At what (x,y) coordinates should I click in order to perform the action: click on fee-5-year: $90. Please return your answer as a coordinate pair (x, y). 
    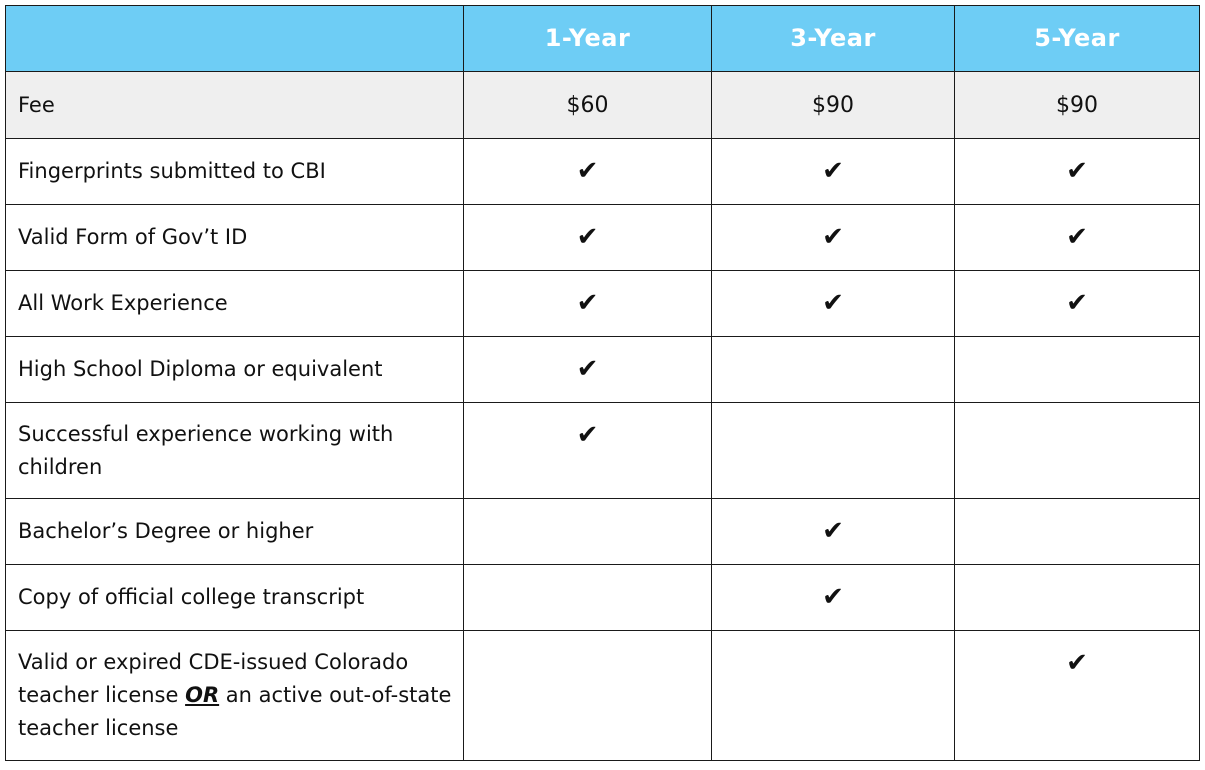
    Looking at the image, I should click on (1077, 105).